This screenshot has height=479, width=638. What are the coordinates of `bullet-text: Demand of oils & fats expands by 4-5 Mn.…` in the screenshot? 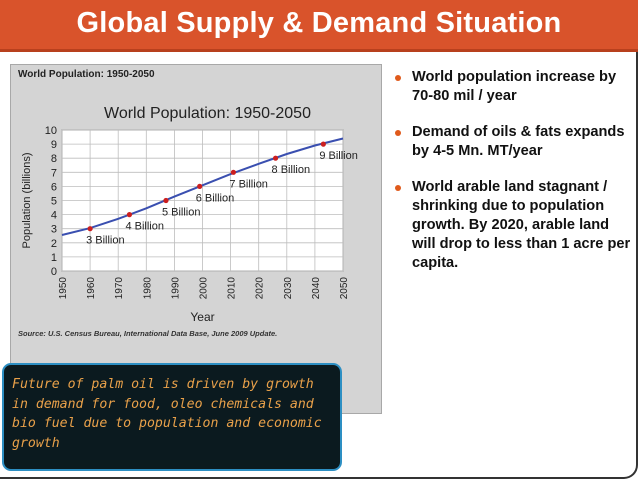 It's located at (518, 141).